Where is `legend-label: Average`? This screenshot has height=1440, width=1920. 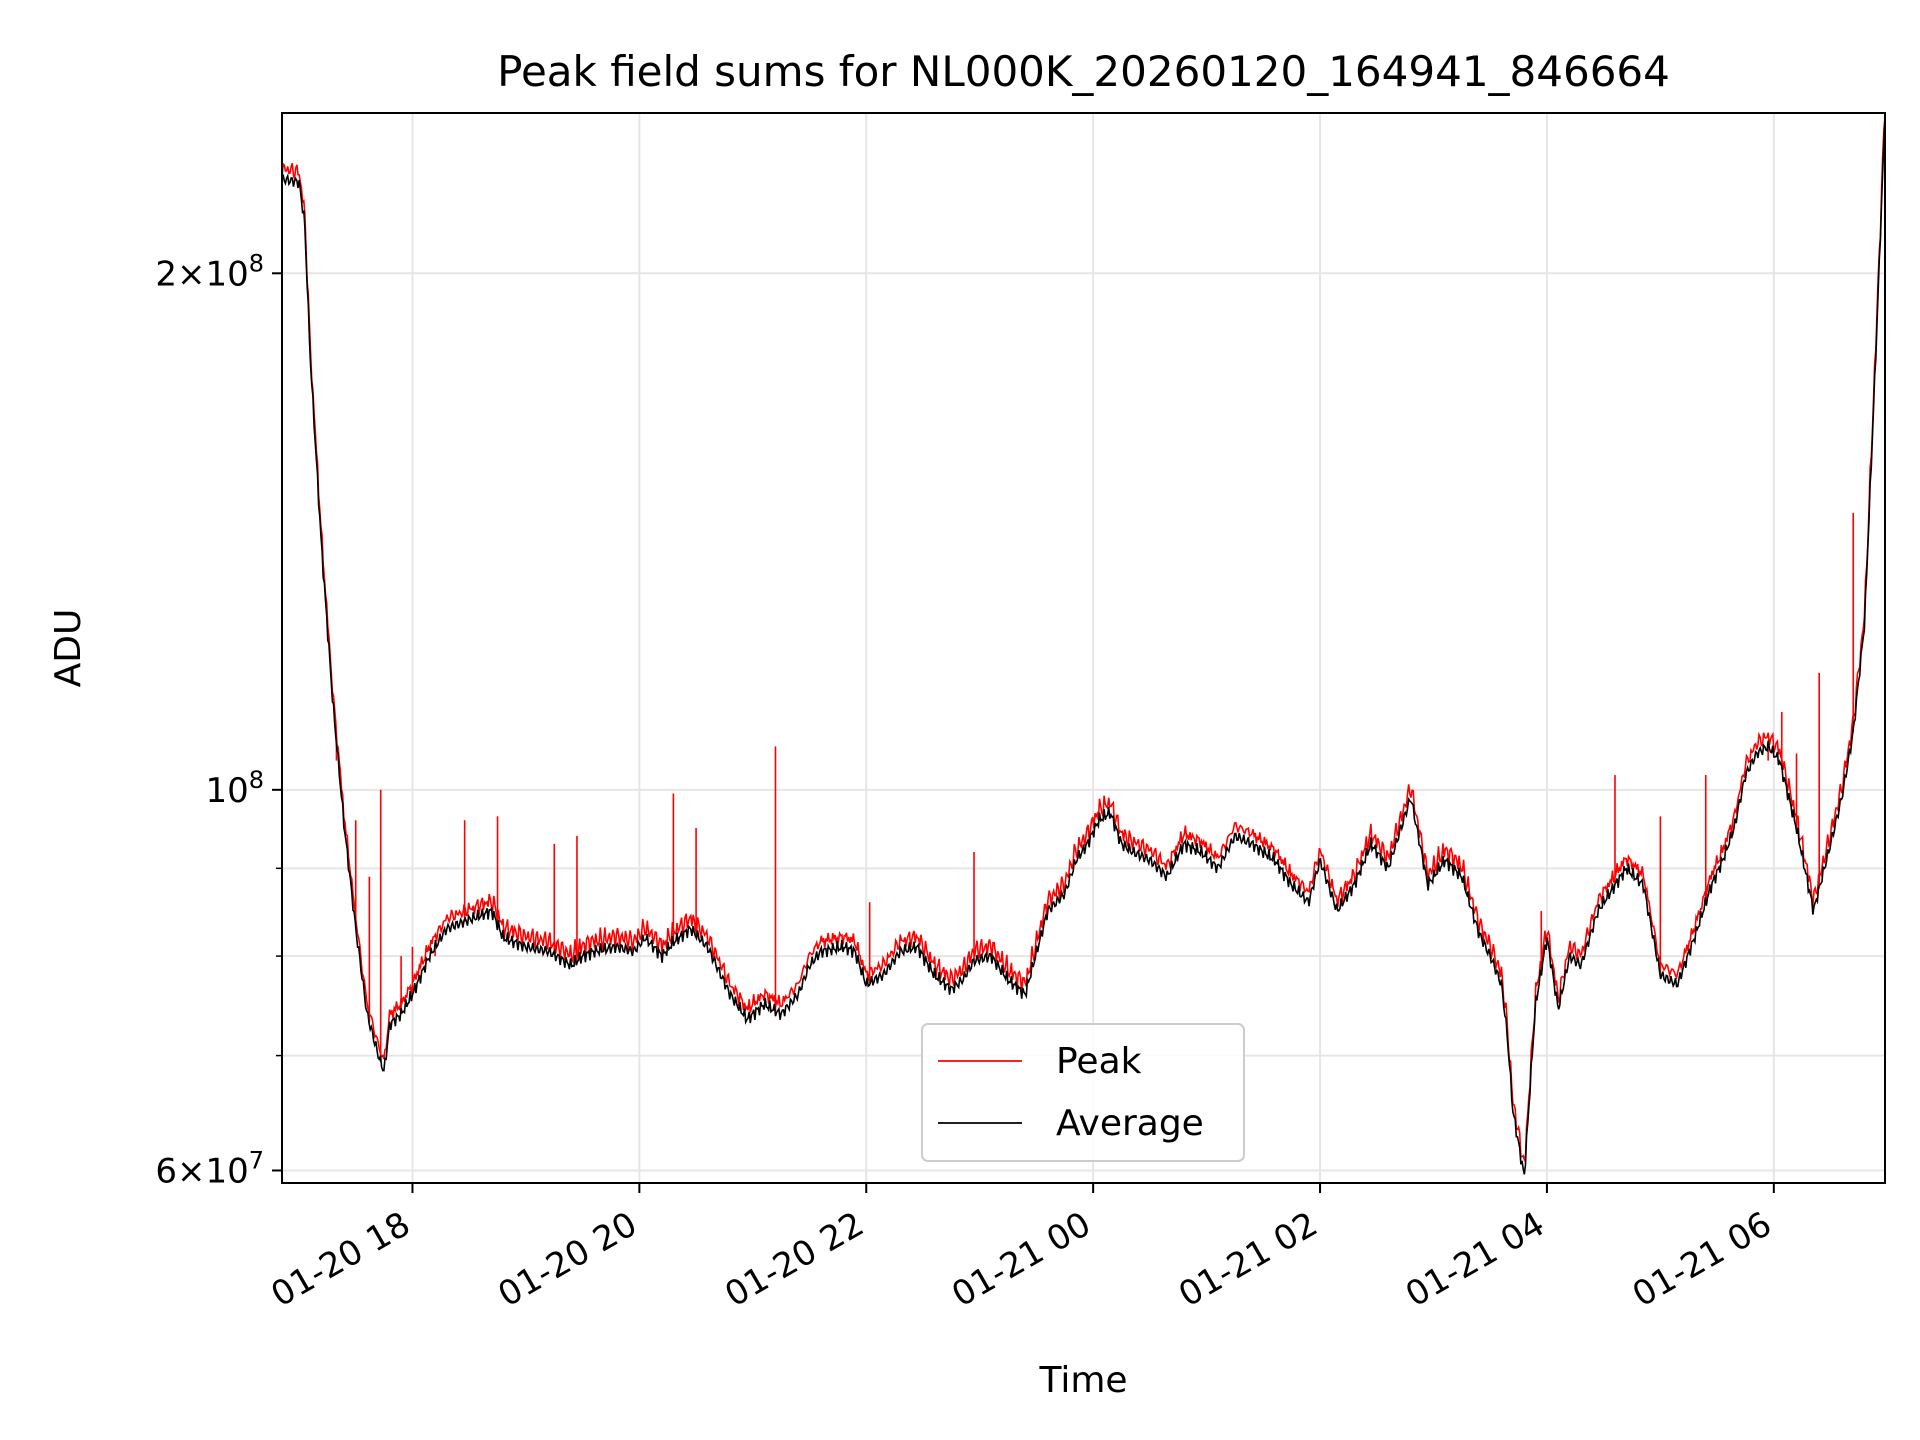
legend-label: Average is located at coordinates (1130, 1123).